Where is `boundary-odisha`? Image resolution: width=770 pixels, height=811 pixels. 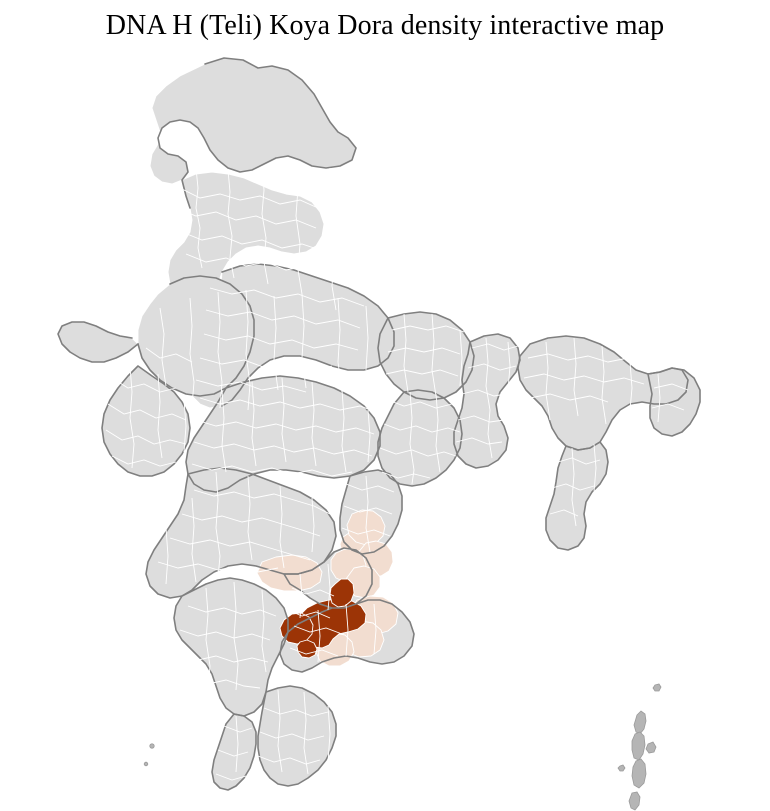 boundary-odisha is located at coordinates (420, 438).